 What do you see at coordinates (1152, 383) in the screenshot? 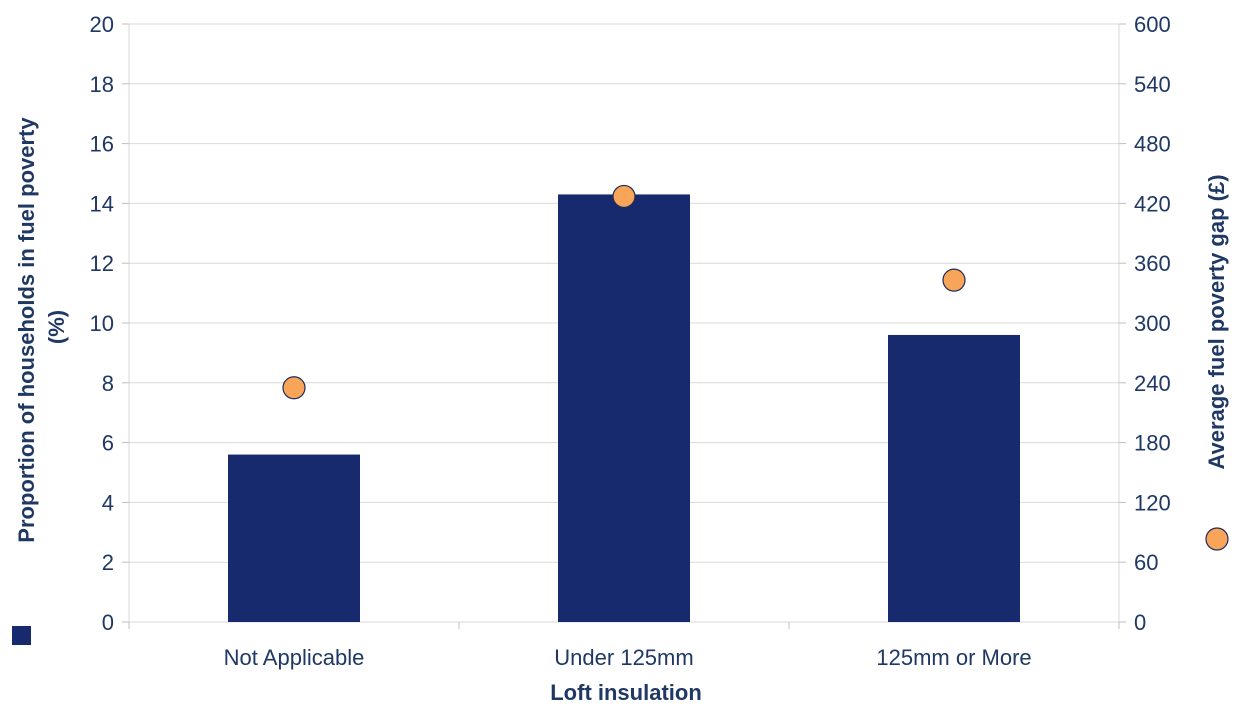
I see `right-tick-label: 240` at bounding box center [1152, 383].